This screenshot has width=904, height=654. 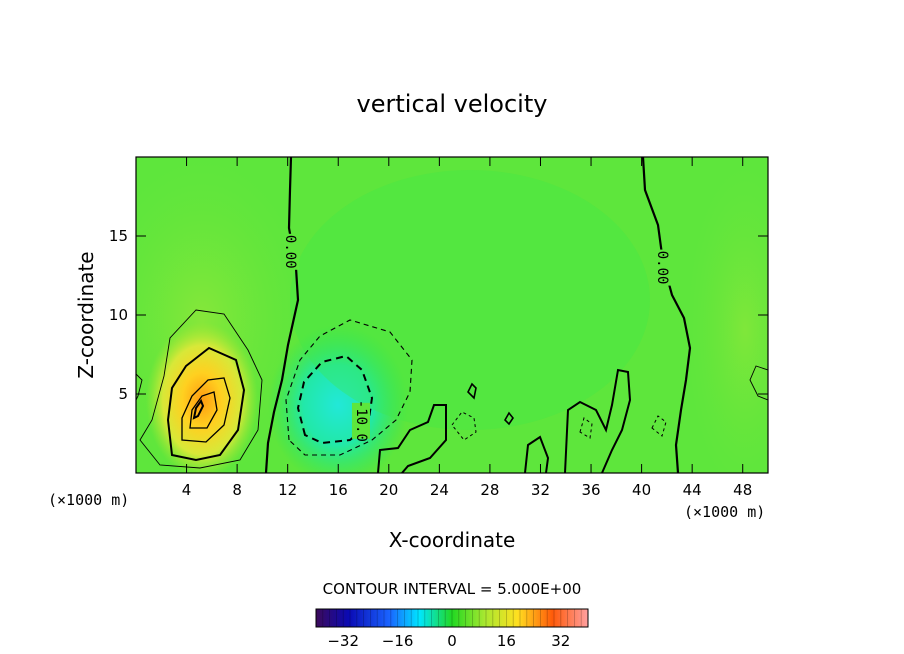 I want to click on colorbar-ticks: −32 −16 0 16 32, so click(x=448, y=641).